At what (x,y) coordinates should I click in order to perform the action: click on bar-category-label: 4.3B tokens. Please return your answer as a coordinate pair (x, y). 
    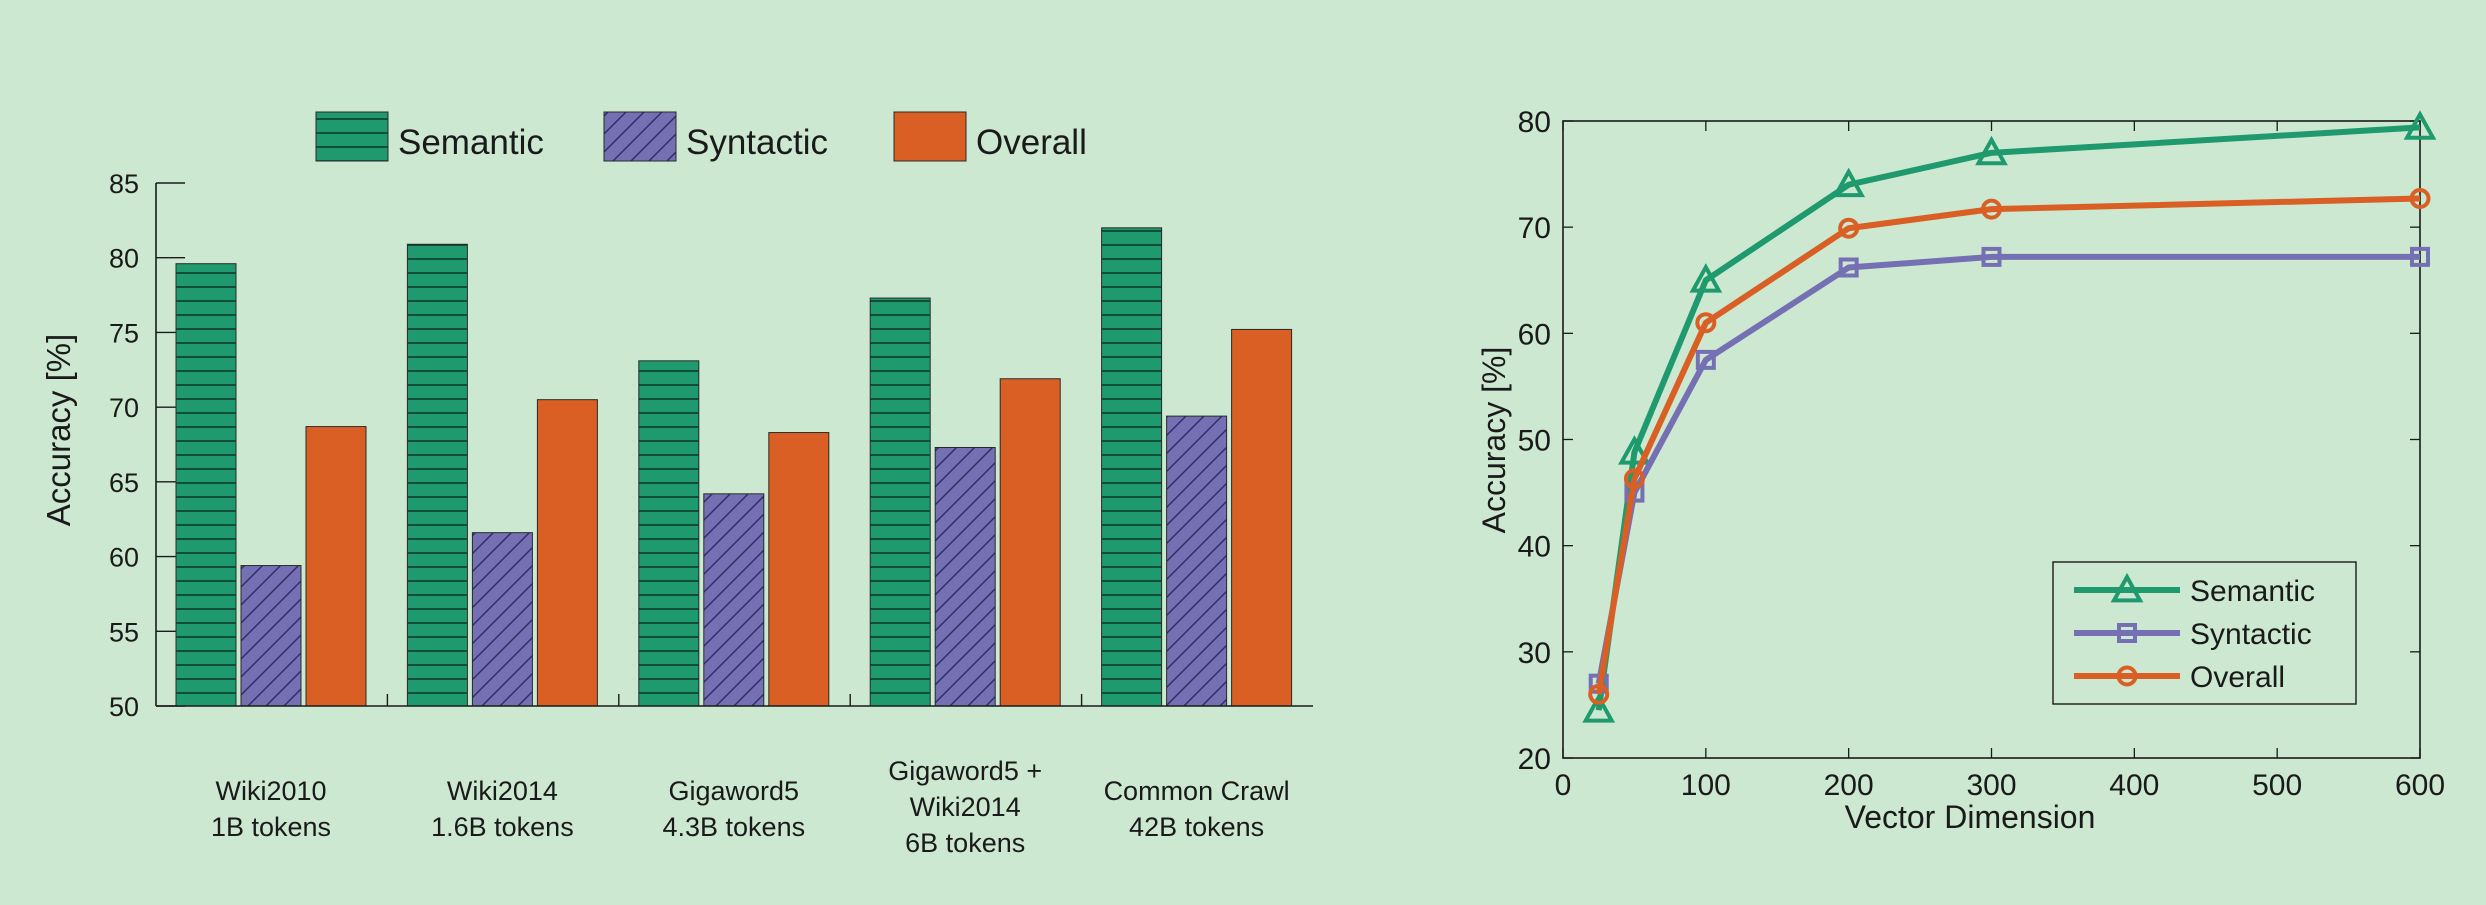
    Looking at the image, I should click on (734, 827).